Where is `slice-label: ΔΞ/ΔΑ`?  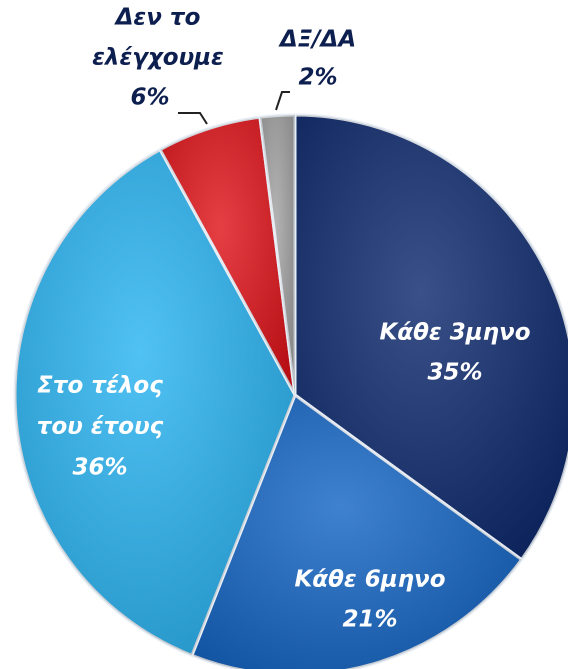 slice-label: ΔΞ/ΔΑ is located at coordinates (317, 40).